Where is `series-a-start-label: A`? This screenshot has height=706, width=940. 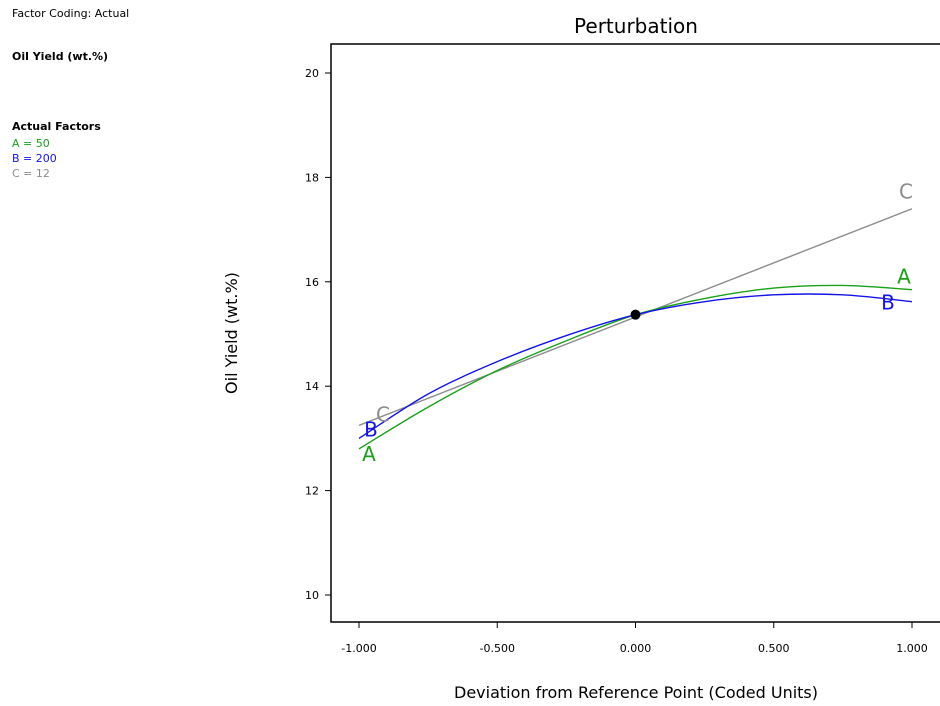 series-a-start-label: A is located at coordinates (369, 454).